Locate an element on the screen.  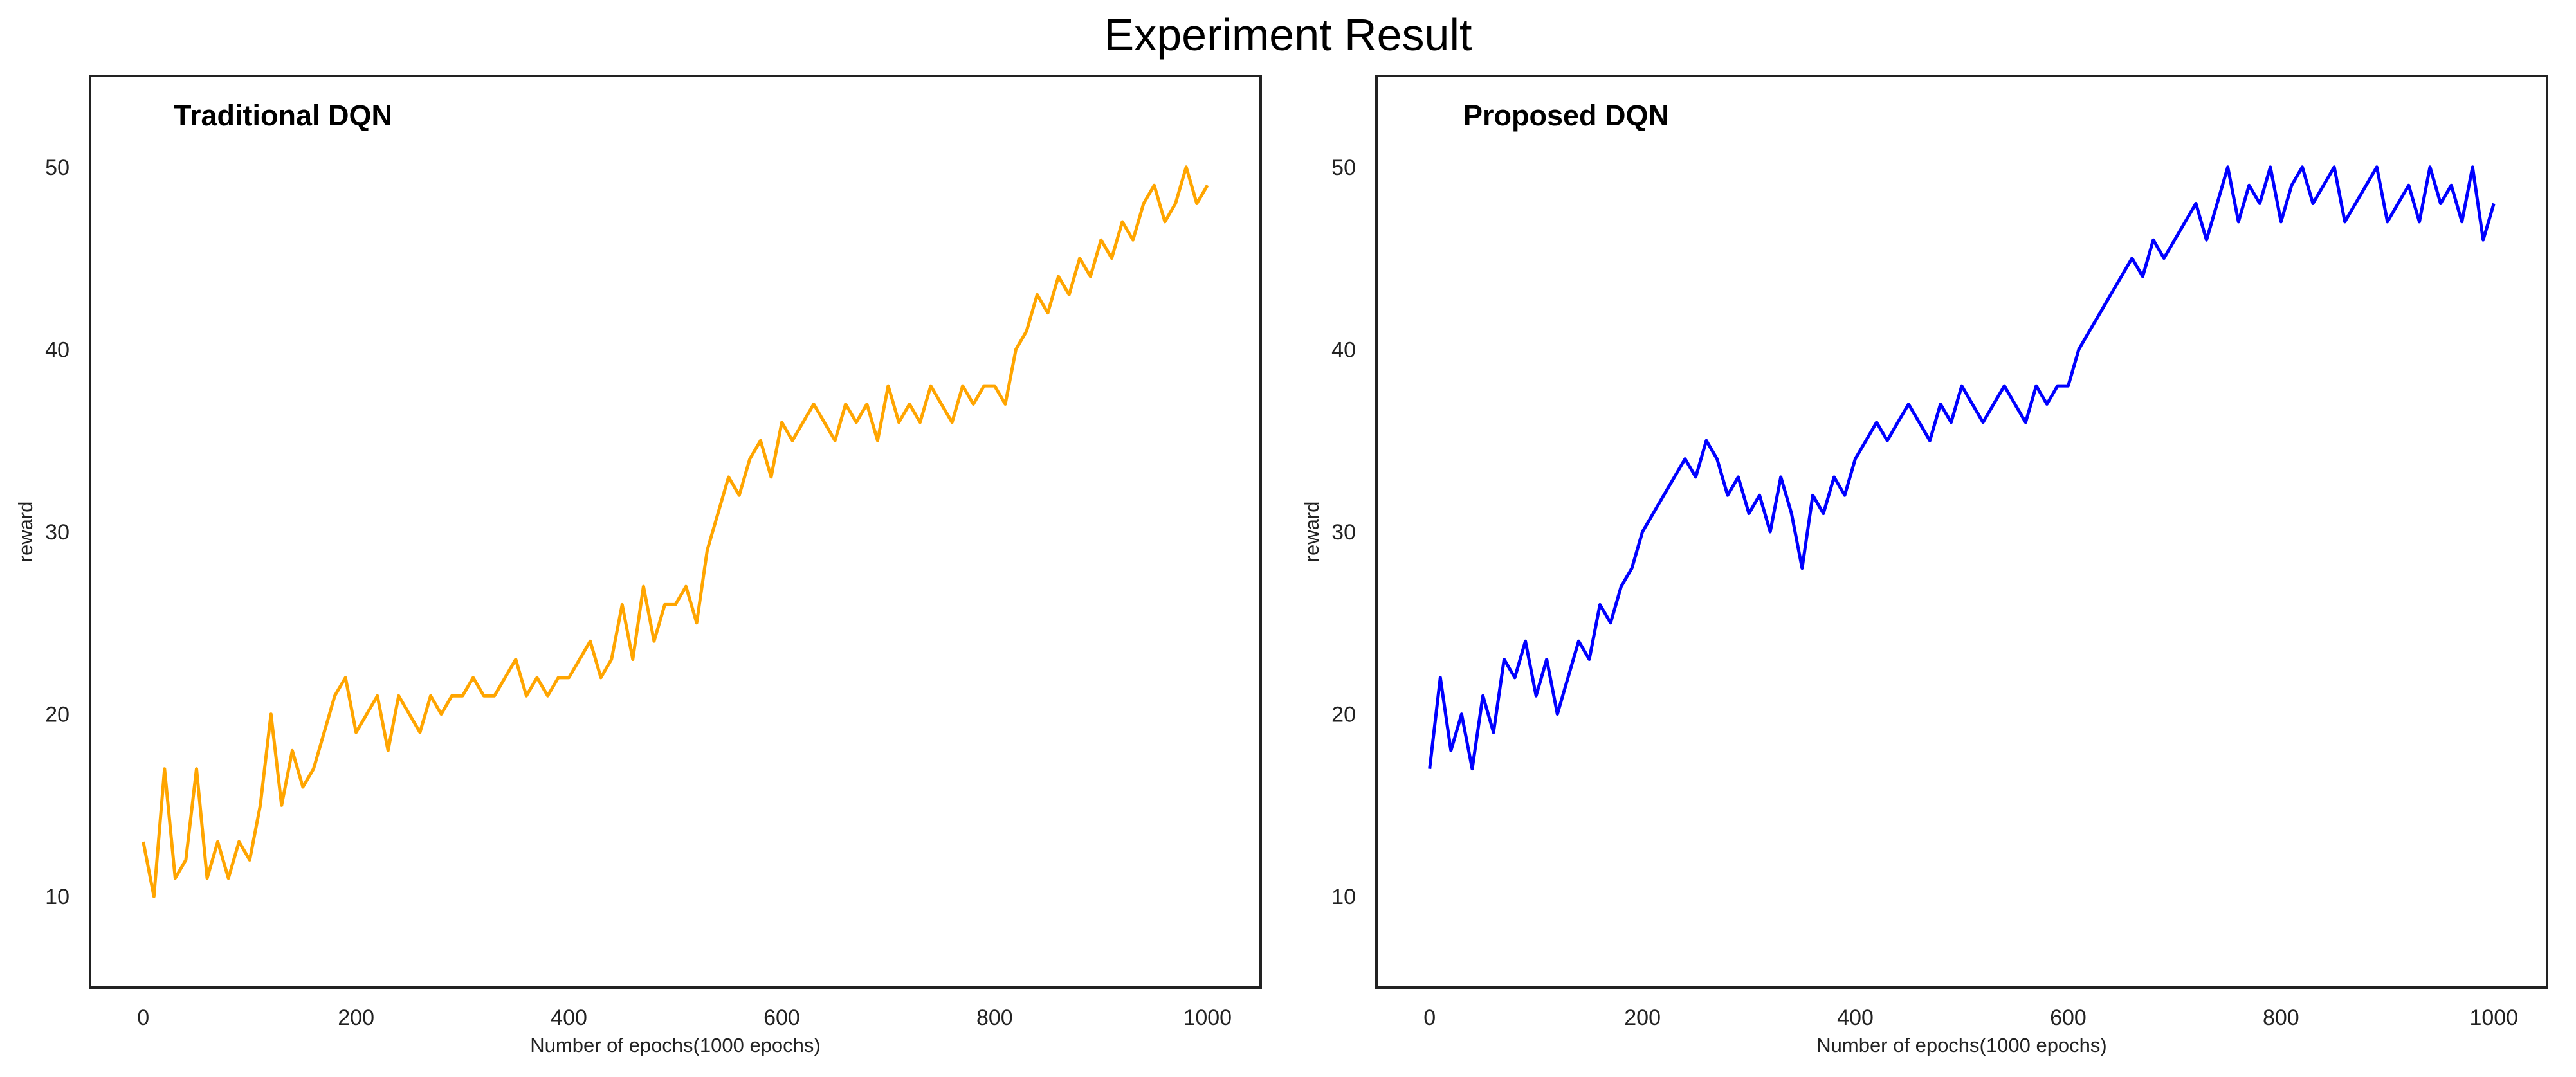
figure-title: Experiment Result is located at coordinates (1288, 35).